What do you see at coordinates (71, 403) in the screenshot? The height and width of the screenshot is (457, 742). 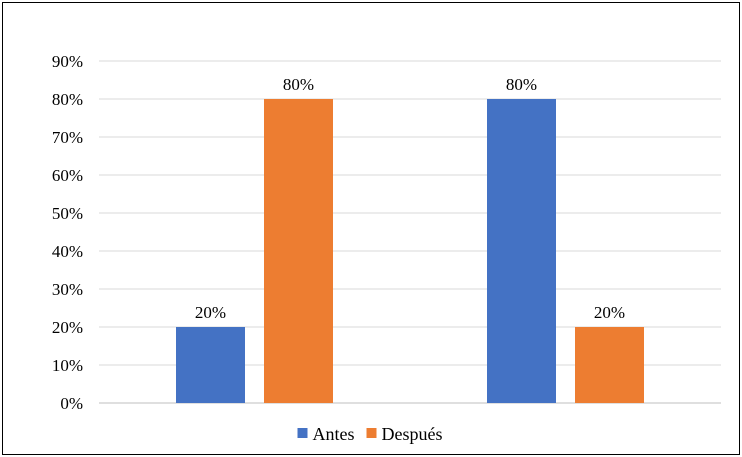 I see `y-tick-label: 0%` at bounding box center [71, 403].